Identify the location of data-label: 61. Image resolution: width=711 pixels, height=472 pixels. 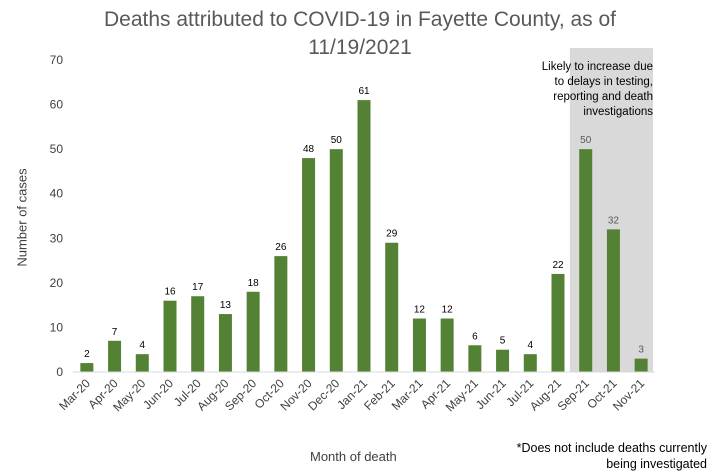
(364, 91).